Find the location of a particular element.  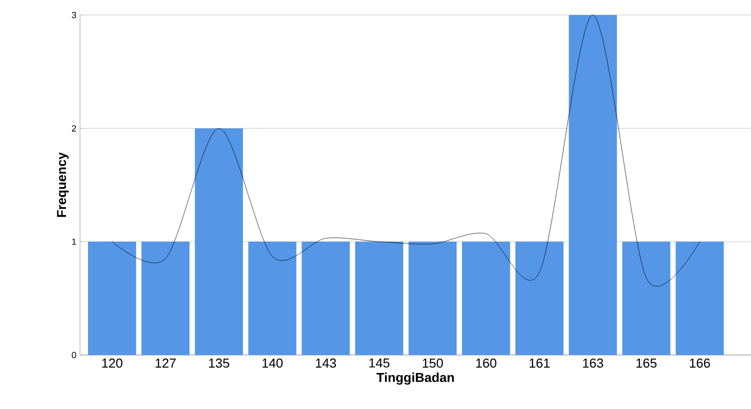

y-tick-label: 0 is located at coordinates (74, 355).